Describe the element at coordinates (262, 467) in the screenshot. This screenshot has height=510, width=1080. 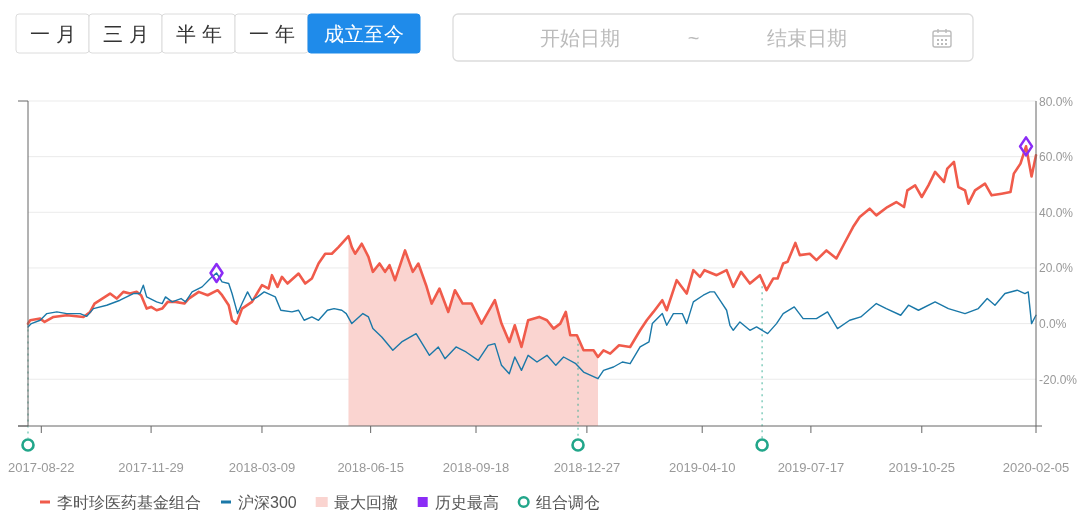
I see `x-tick-label: 2018-03-09` at that location.